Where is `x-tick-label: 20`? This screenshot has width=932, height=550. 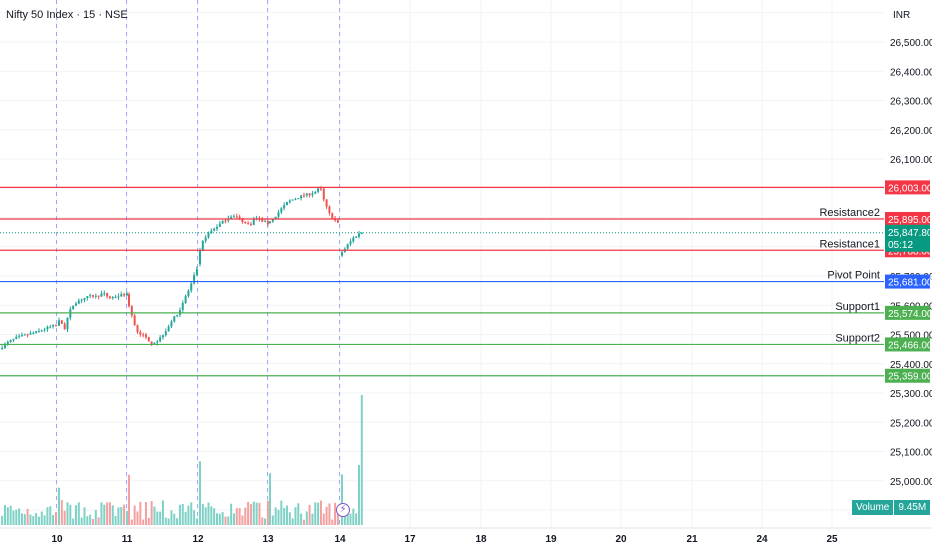 x-tick-label: 20 is located at coordinates (621, 539).